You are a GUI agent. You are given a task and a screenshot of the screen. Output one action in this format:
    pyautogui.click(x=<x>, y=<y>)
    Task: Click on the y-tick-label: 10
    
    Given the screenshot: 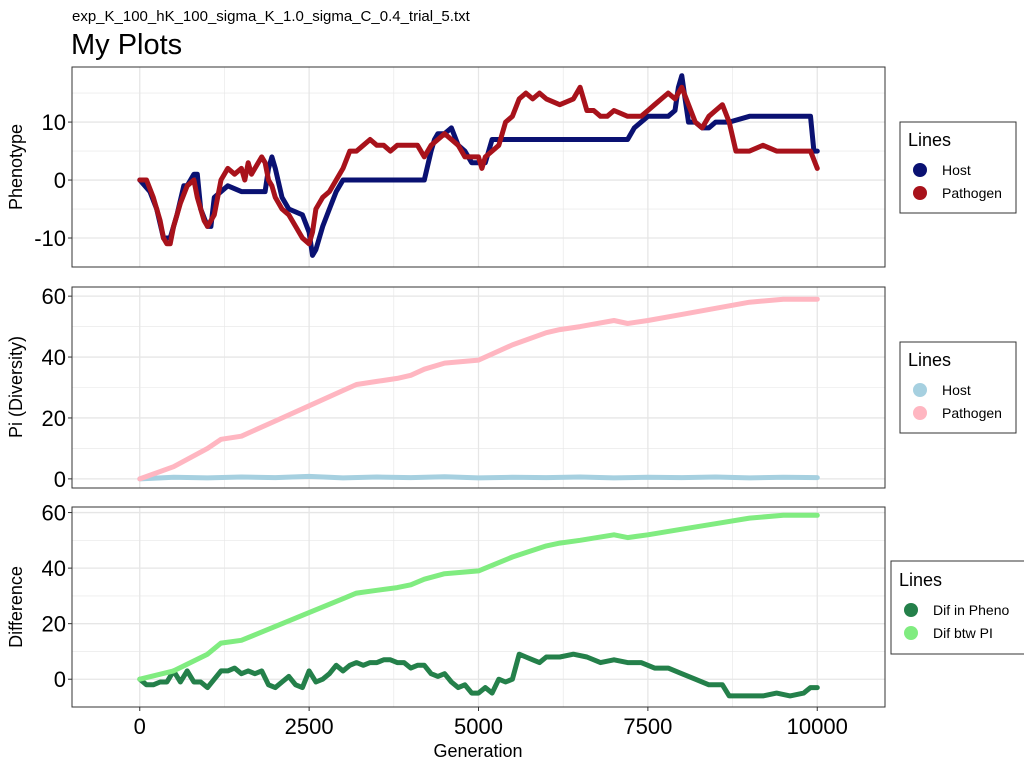 What is the action you would take?
    pyautogui.click(x=54, y=122)
    